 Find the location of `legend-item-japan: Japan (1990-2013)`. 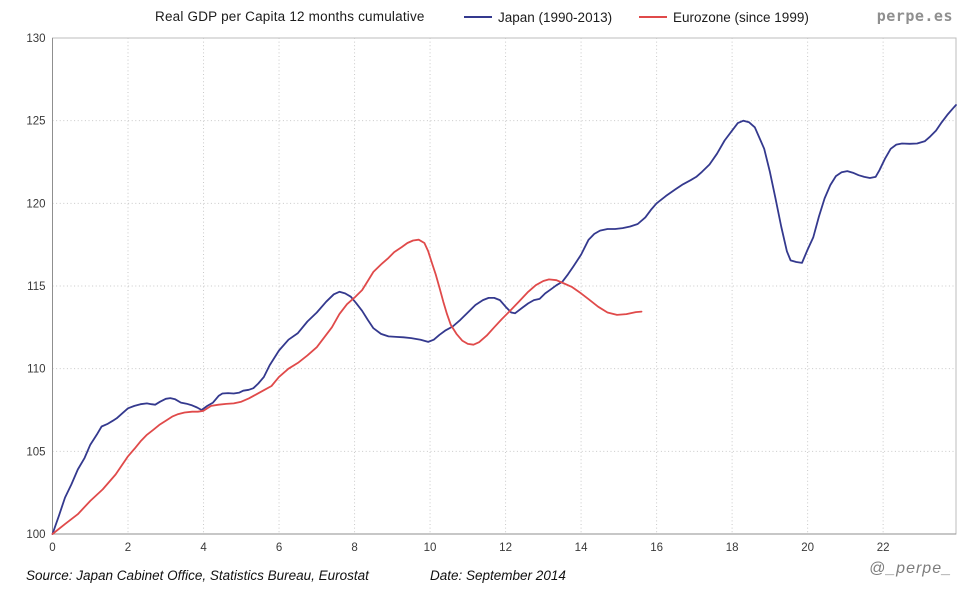

legend-item-japan: Japan (1990-2013) is located at coordinates (538, 17).